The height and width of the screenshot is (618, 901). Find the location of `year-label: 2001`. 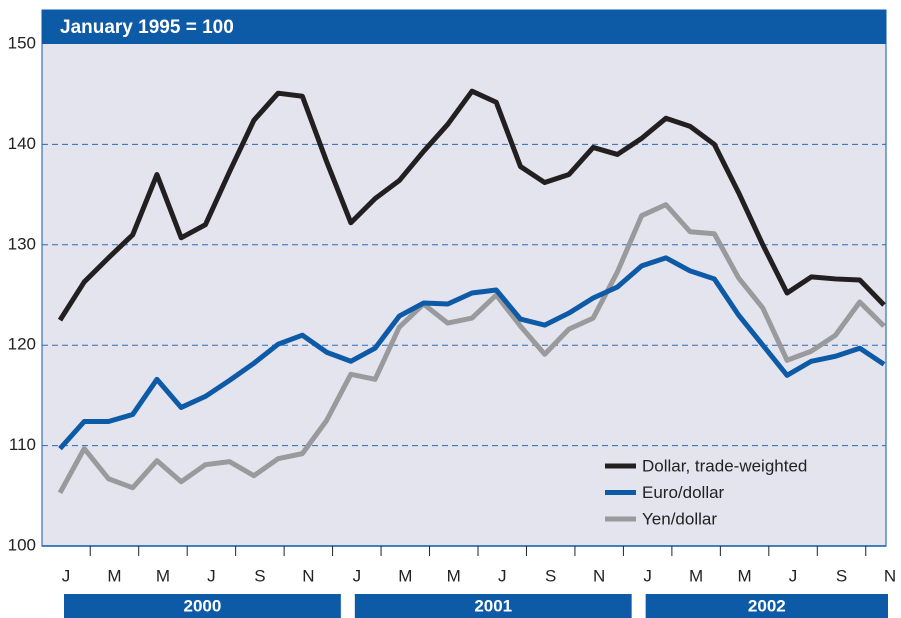

year-label: 2001 is located at coordinates (493, 605).